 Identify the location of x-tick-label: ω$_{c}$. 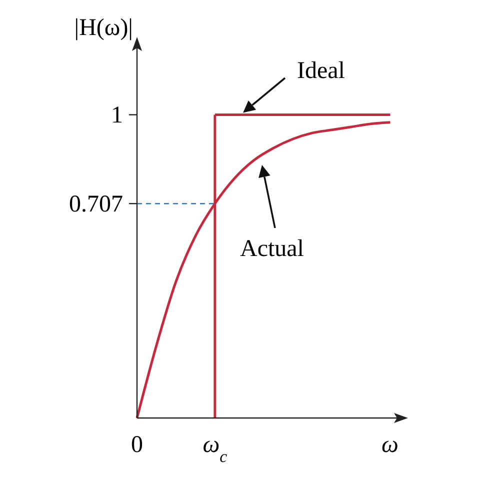
(215, 449).